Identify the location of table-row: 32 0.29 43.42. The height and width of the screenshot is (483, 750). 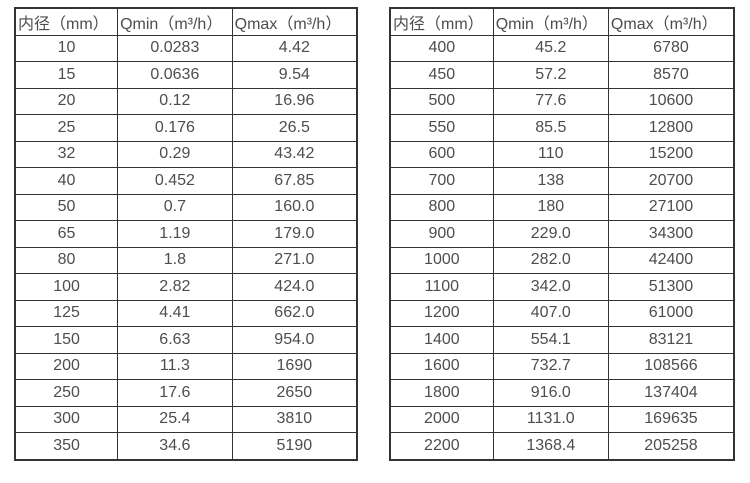
(186, 154).